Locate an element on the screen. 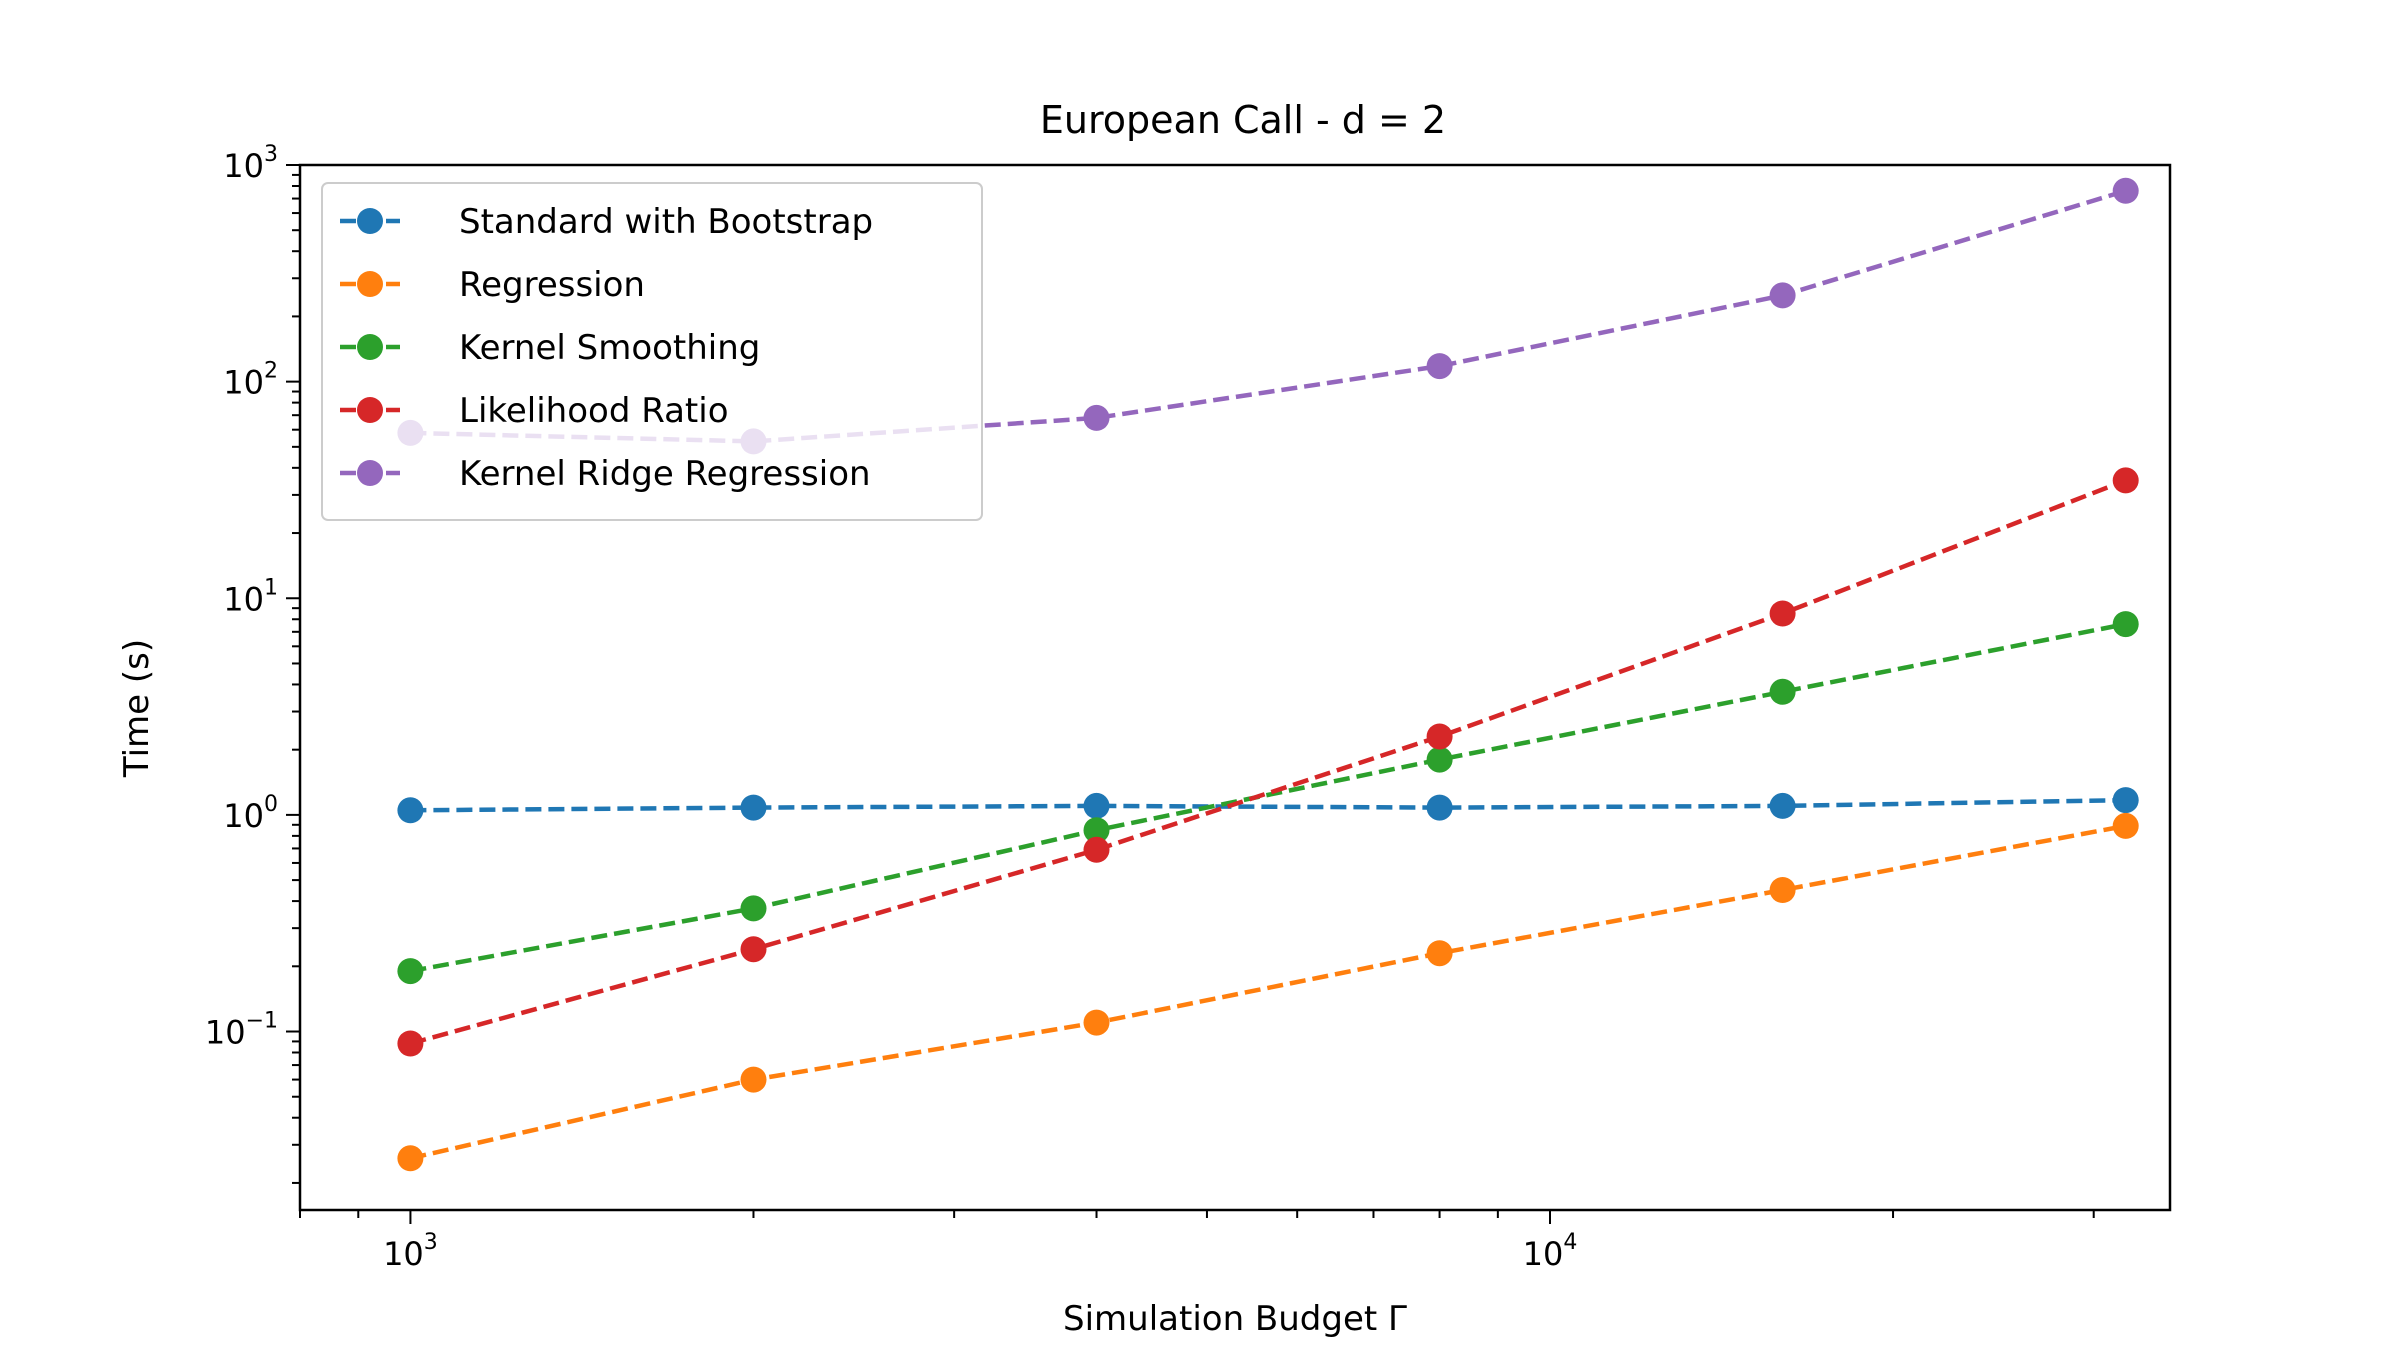 The image size is (2400, 1350). chart-title: European Call - d = 2 is located at coordinates (1243, 120).